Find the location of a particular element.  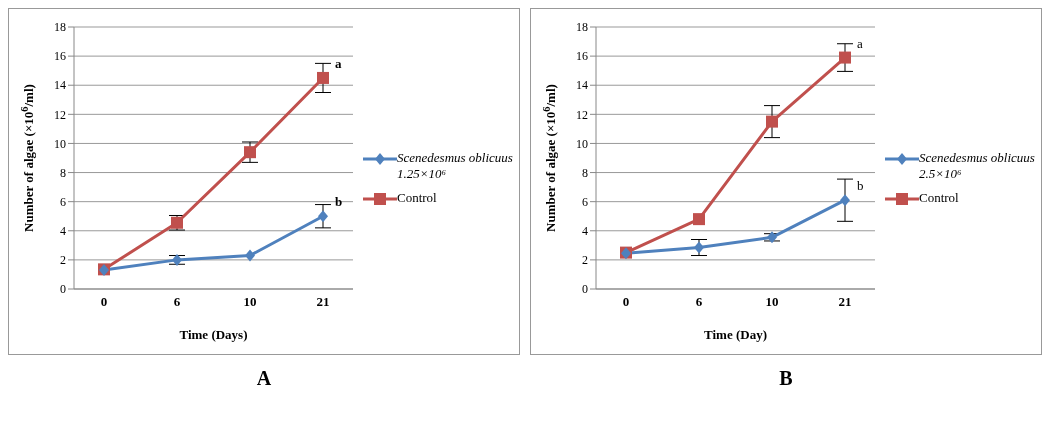

text: B is located at coordinates (786, 378).